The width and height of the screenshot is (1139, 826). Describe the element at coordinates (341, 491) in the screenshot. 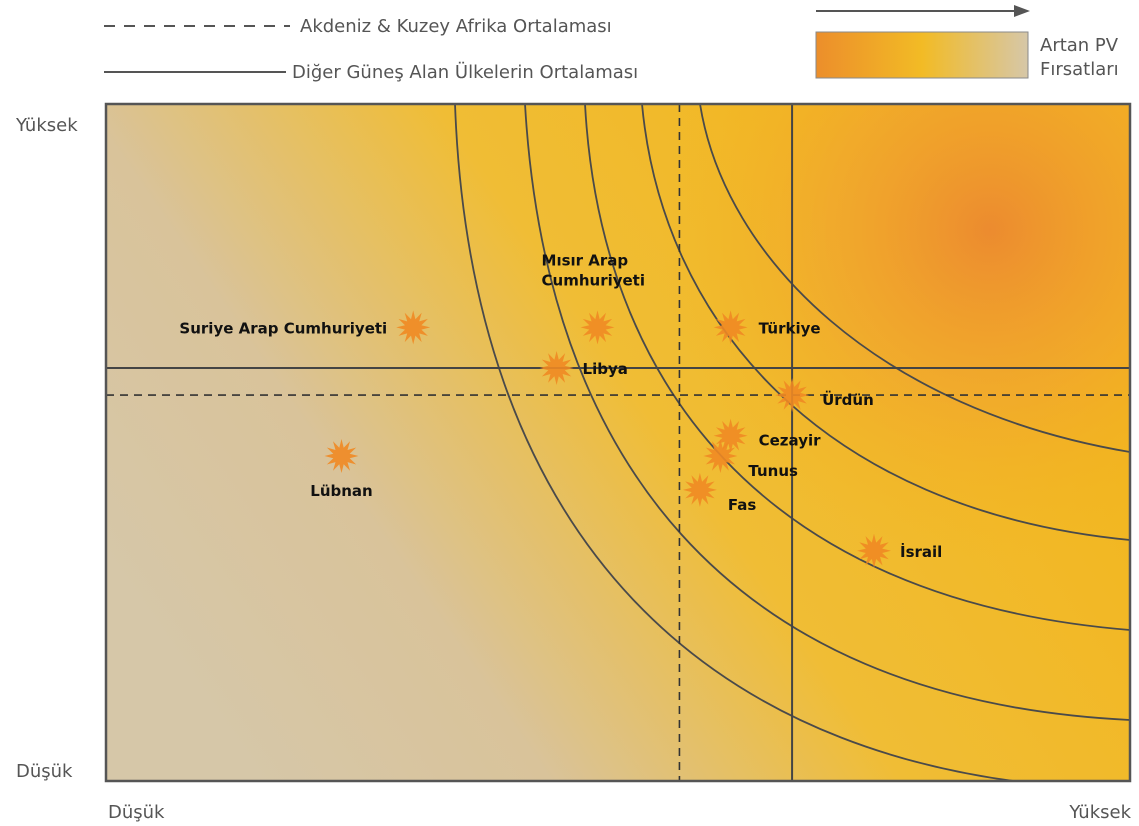

I see `point-label-1: Lübnan` at that location.